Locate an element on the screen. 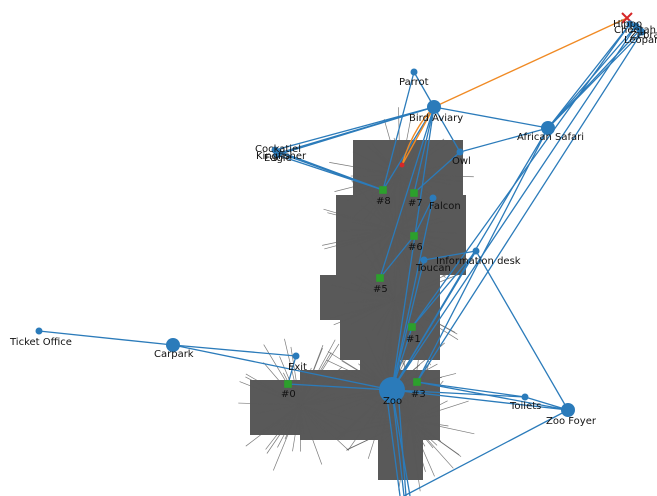  node-eagle is located at coordinates (277, 155).